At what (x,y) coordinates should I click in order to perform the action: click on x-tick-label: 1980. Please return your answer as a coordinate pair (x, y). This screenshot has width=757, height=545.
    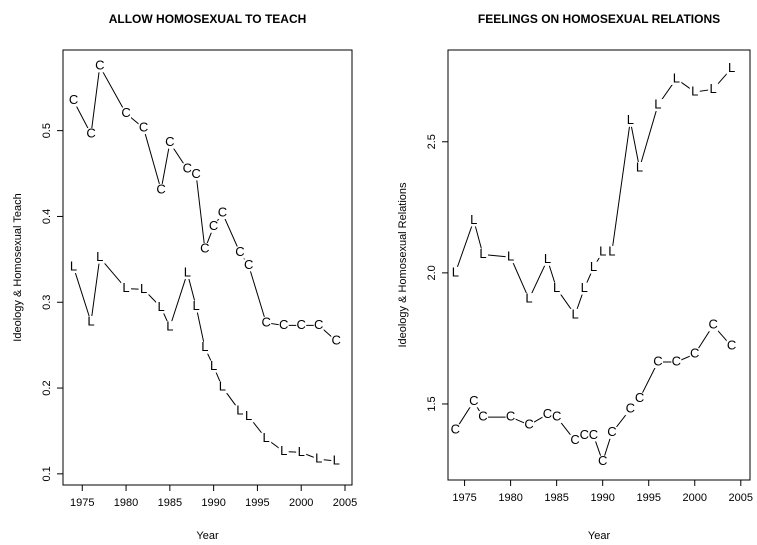
    Looking at the image, I should click on (126, 503).